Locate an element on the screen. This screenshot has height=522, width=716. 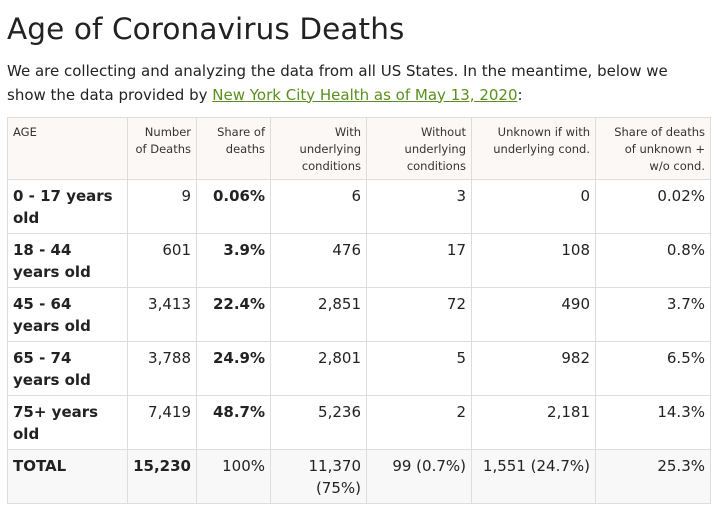
table-row: 0 - 17 years old 9 0.06% 6 3 0 0.02% is located at coordinates (359, 206).